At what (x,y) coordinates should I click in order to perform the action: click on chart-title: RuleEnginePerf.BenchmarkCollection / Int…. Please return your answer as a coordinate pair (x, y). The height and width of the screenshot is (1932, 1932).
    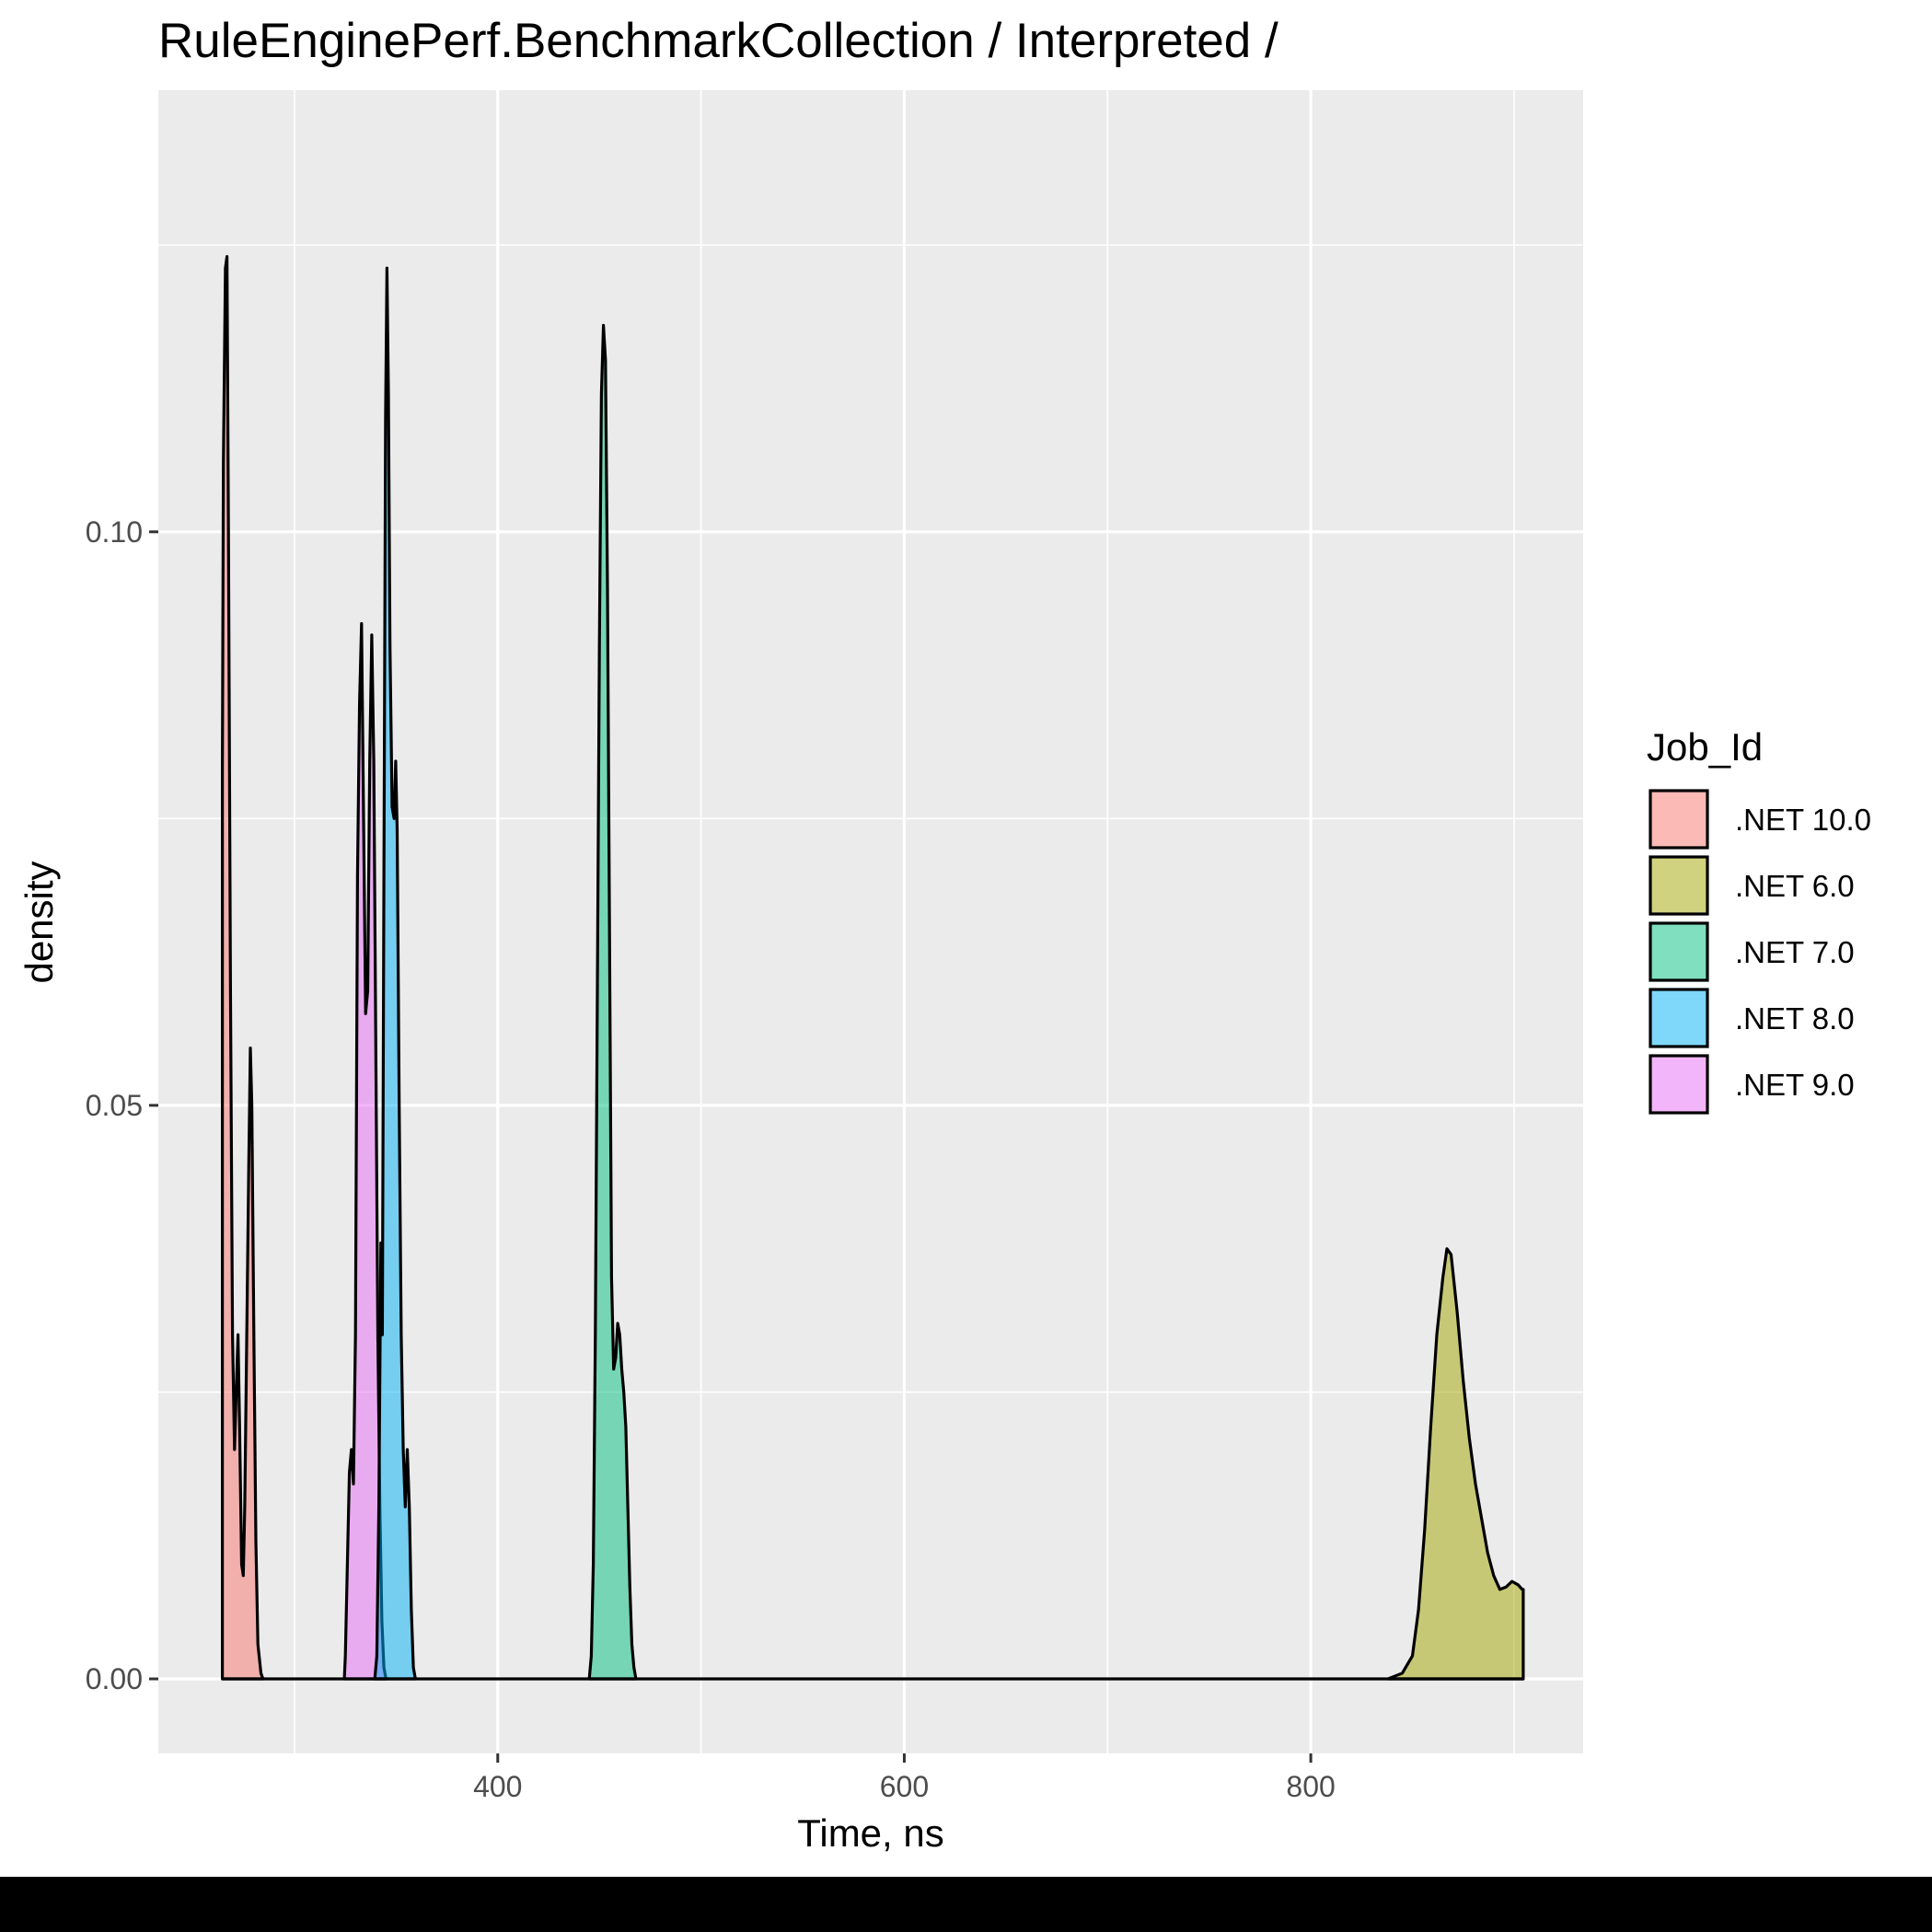
    Looking at the image, I should click on (718, 41).